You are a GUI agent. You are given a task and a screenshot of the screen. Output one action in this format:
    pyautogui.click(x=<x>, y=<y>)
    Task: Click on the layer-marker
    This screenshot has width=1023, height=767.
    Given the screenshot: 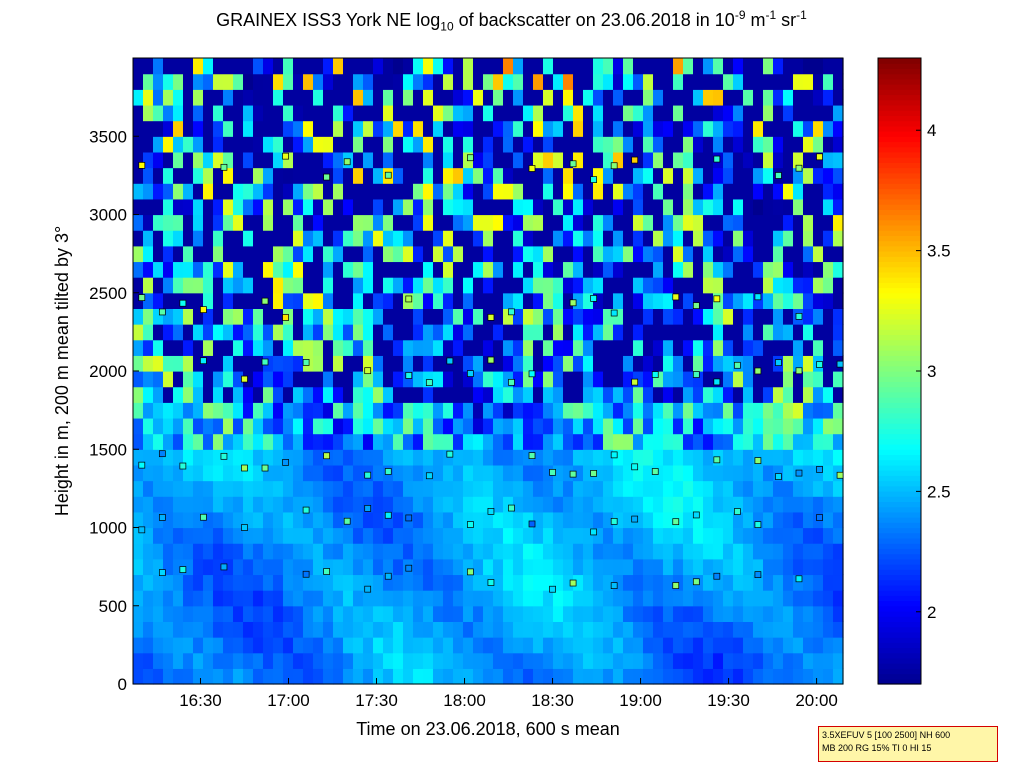 What is the action you would take?
    pyautogui.click(x=306, y=574)
    